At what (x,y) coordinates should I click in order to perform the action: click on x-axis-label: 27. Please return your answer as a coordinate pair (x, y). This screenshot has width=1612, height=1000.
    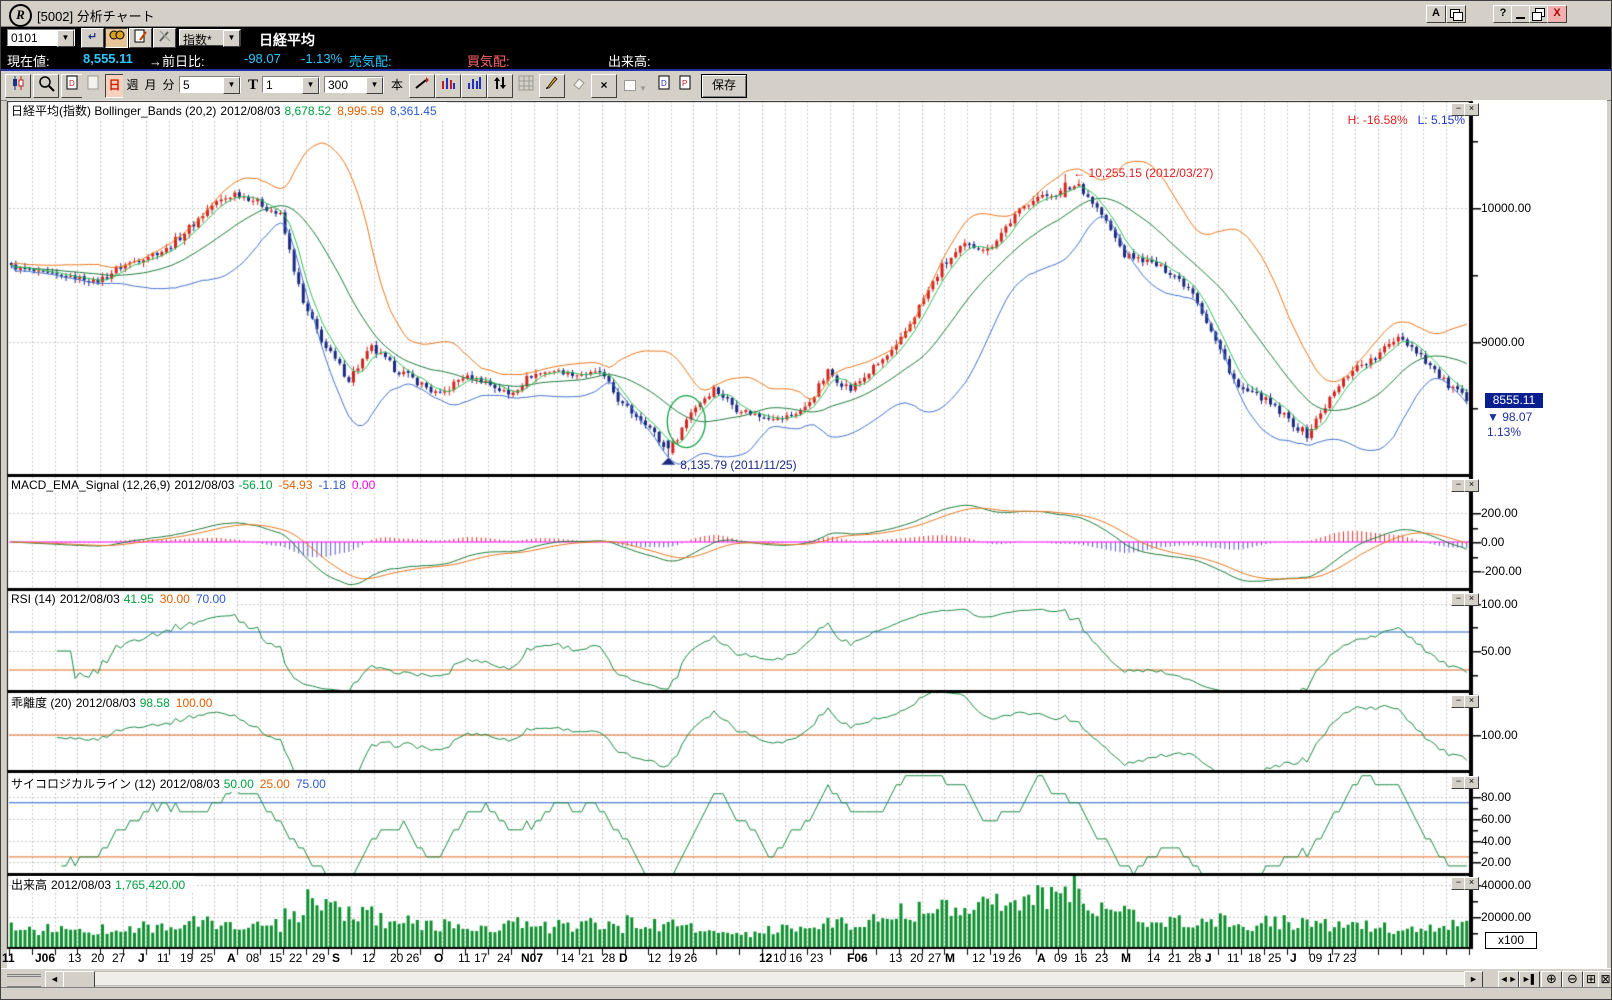
    Looking at the image, I should click on (119, 958).